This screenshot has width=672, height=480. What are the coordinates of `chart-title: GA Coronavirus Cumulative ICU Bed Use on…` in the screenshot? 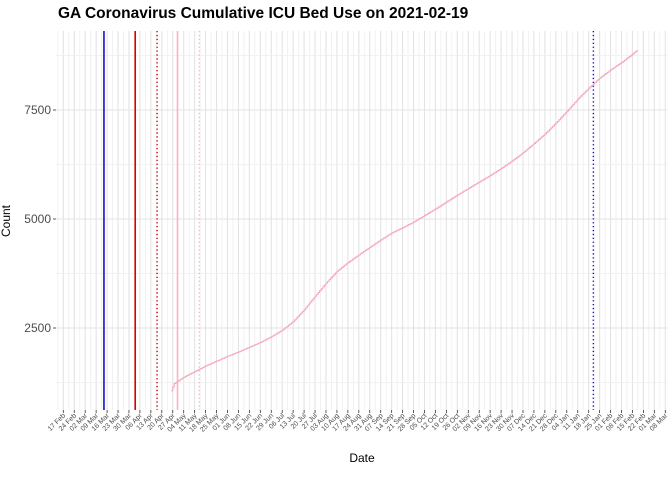 It's located at (263, 13).